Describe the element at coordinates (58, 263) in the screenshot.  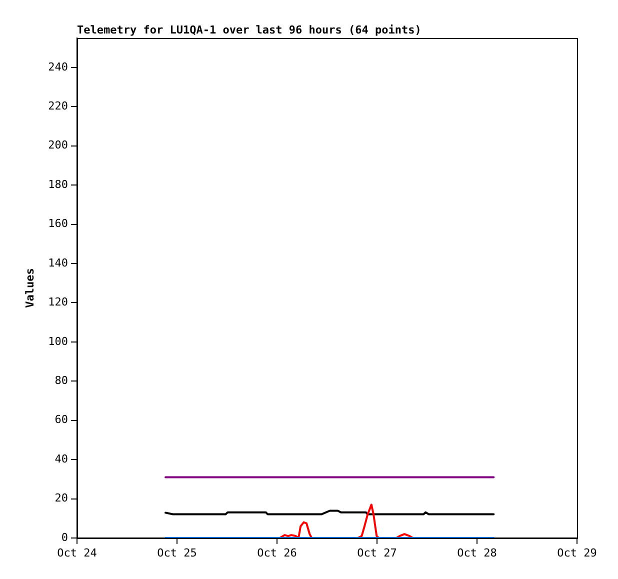
I see `y-tick-label: 140` at that location.